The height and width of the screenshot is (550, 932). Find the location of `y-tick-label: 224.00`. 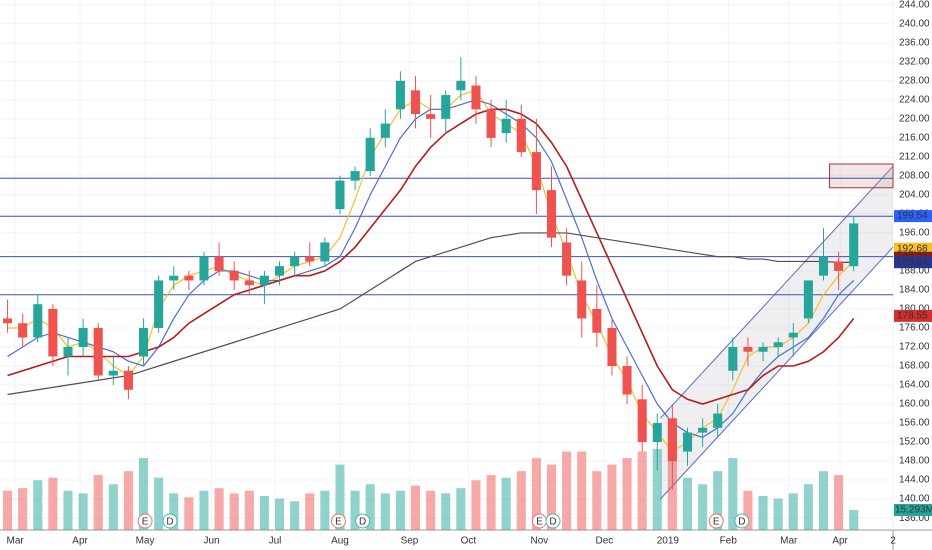

y-tick-label: 224.00 is located at coordinates (914, 99).